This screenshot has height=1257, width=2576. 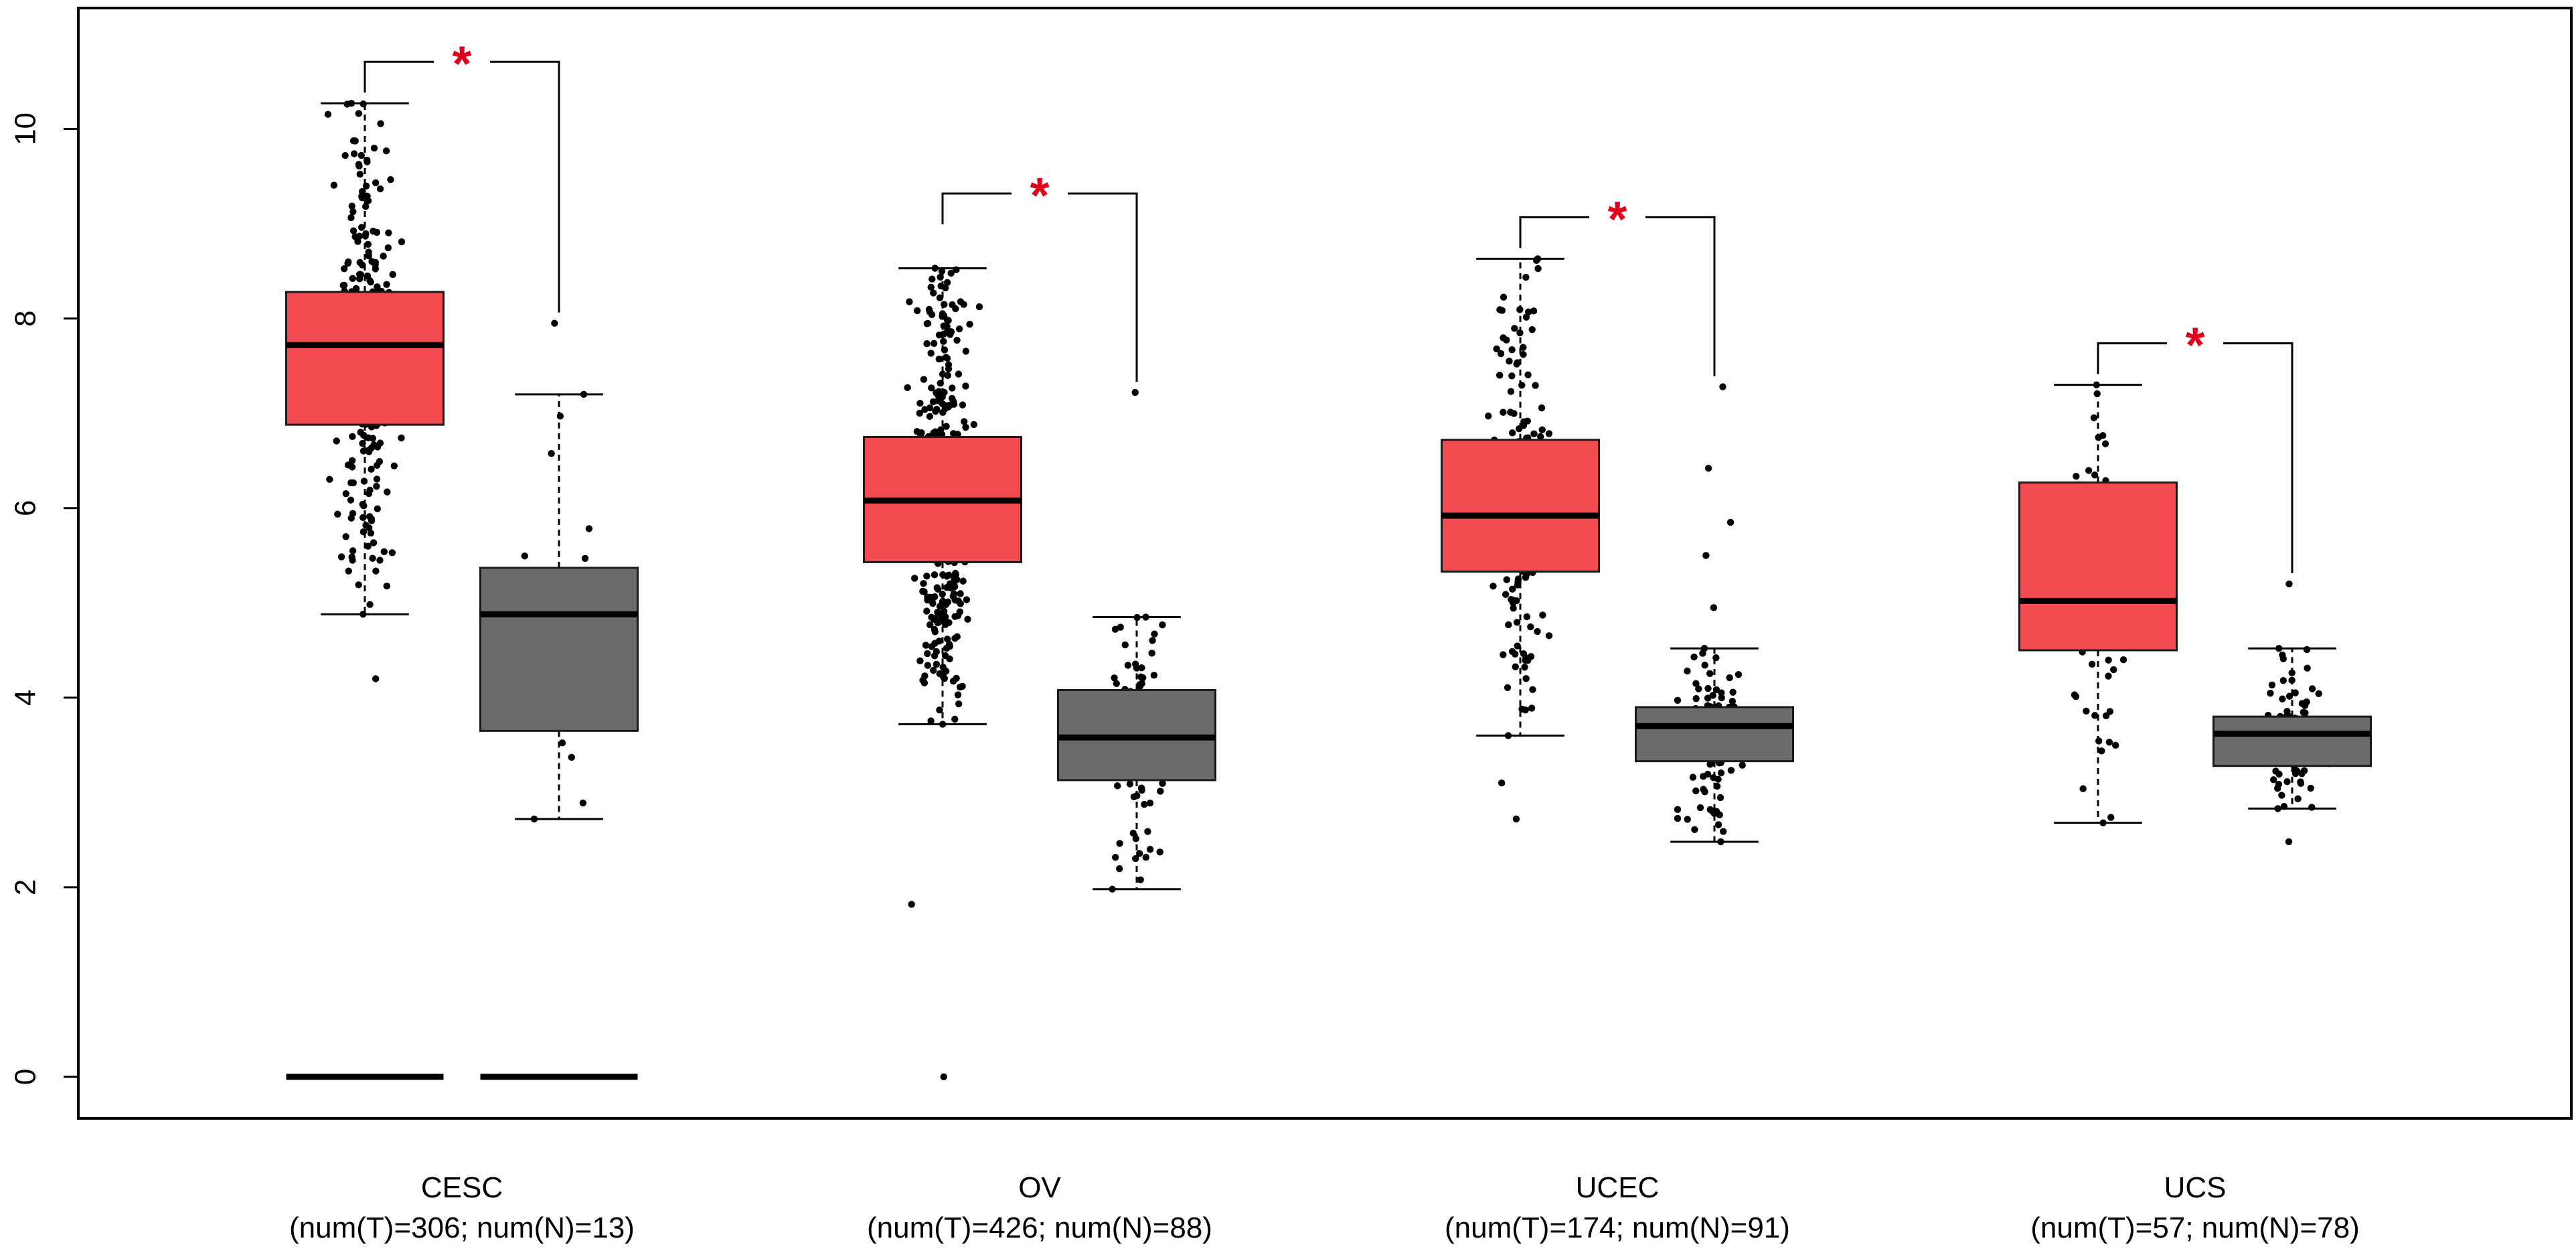 What do you see at coordinates (1139, 641) in the screenshot?
I see `points-ov-normal` at bounding box center [1139, 641].